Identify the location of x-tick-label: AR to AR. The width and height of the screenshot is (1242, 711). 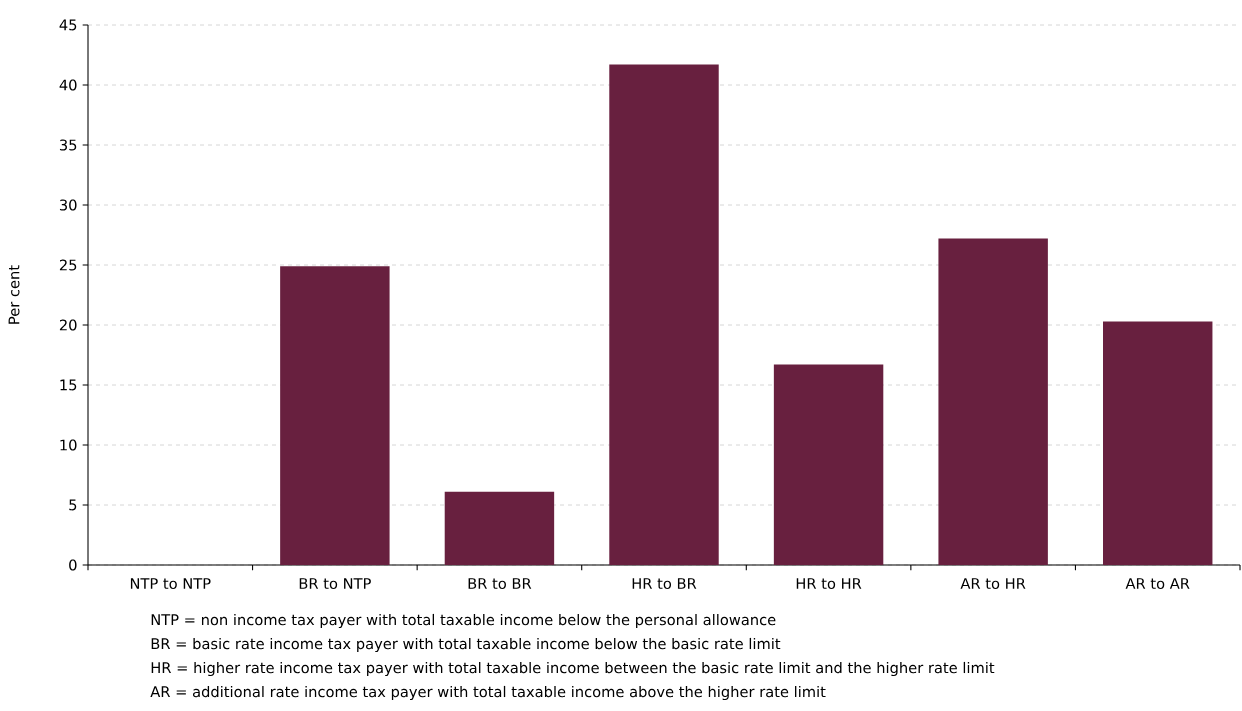
(1157, 584).